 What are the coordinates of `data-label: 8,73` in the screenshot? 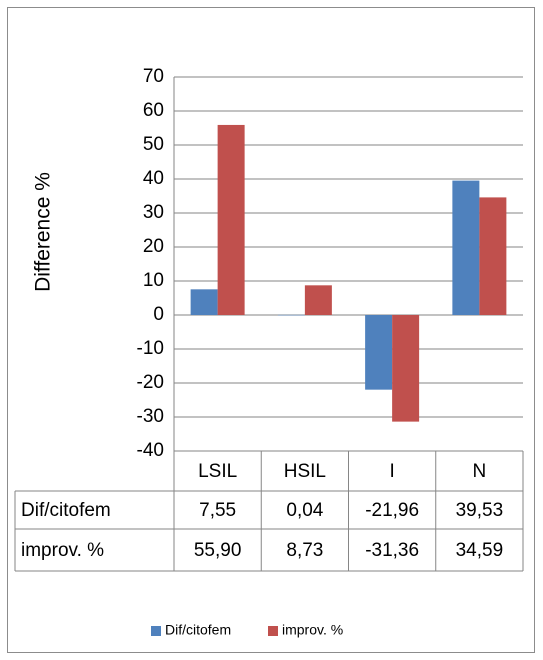 It's located at (304, 550).